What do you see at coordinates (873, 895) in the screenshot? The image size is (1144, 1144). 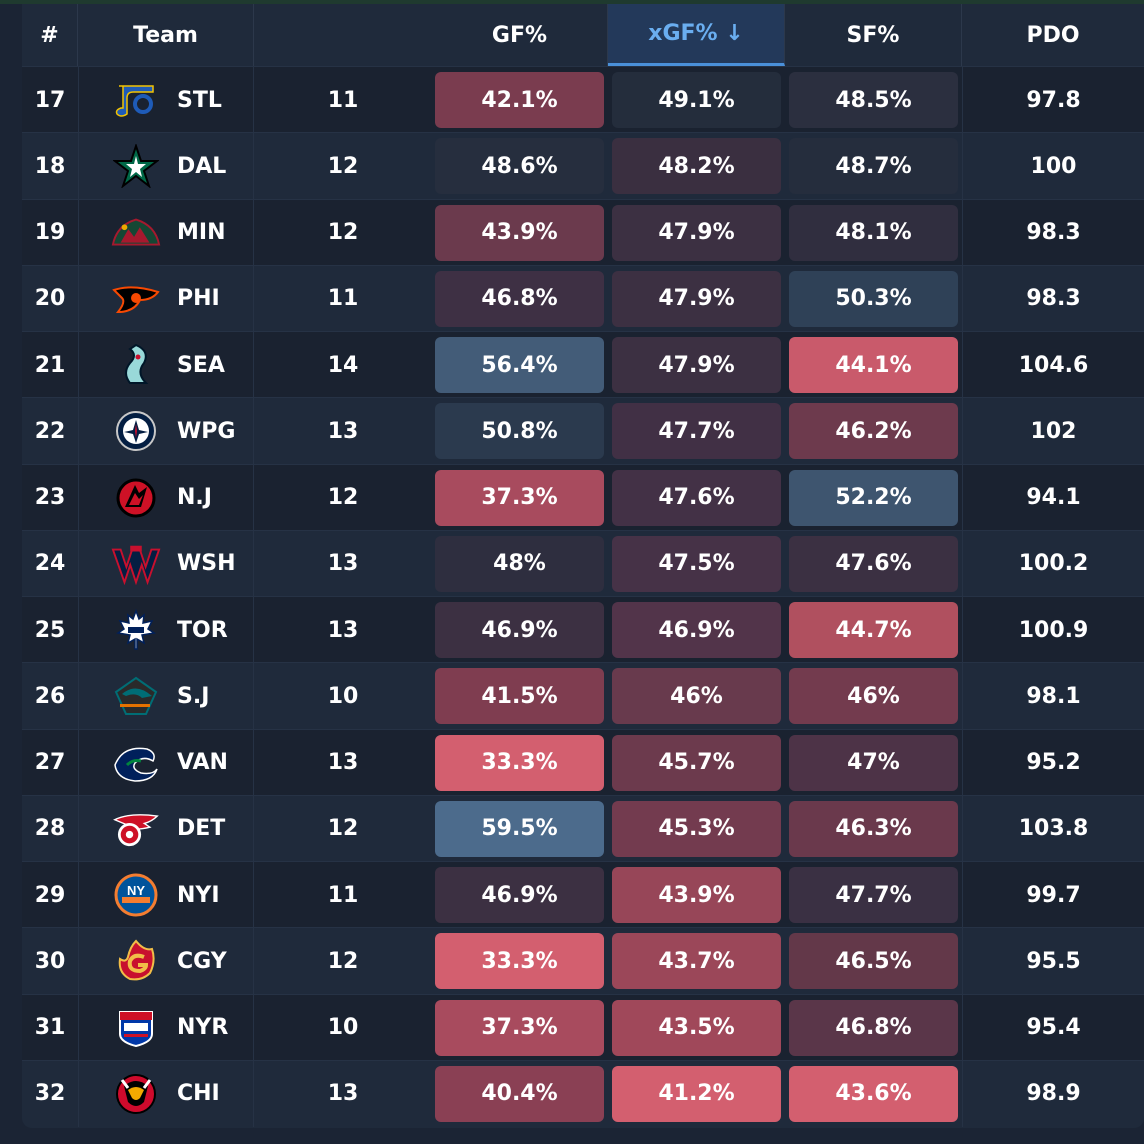 I see `sf-pct-cell: 47.7%` at bounding box center [873, 895].